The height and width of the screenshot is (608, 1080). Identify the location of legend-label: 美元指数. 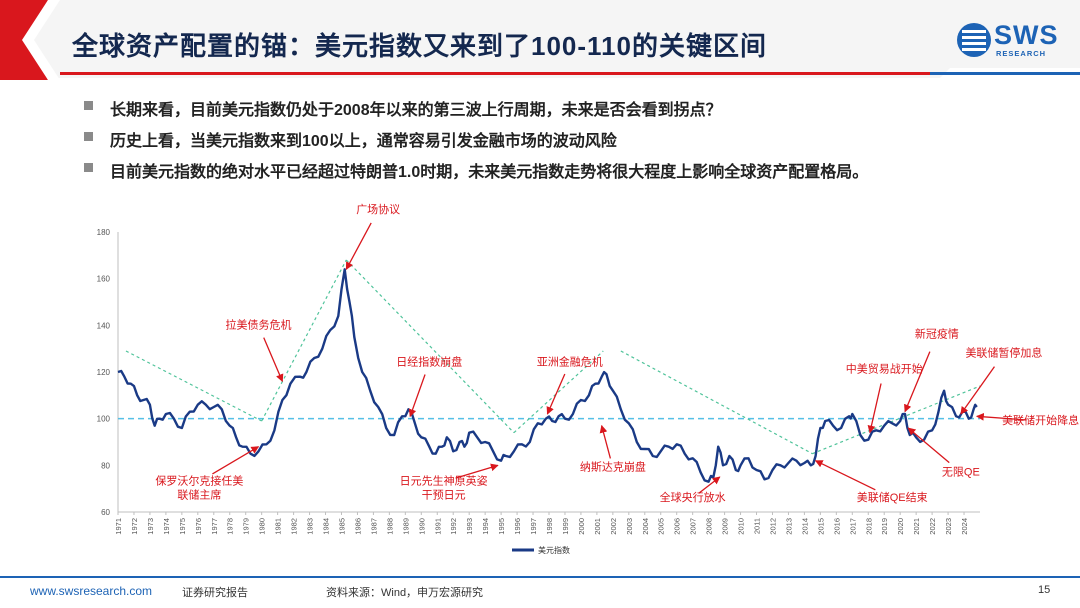
(554, 550).